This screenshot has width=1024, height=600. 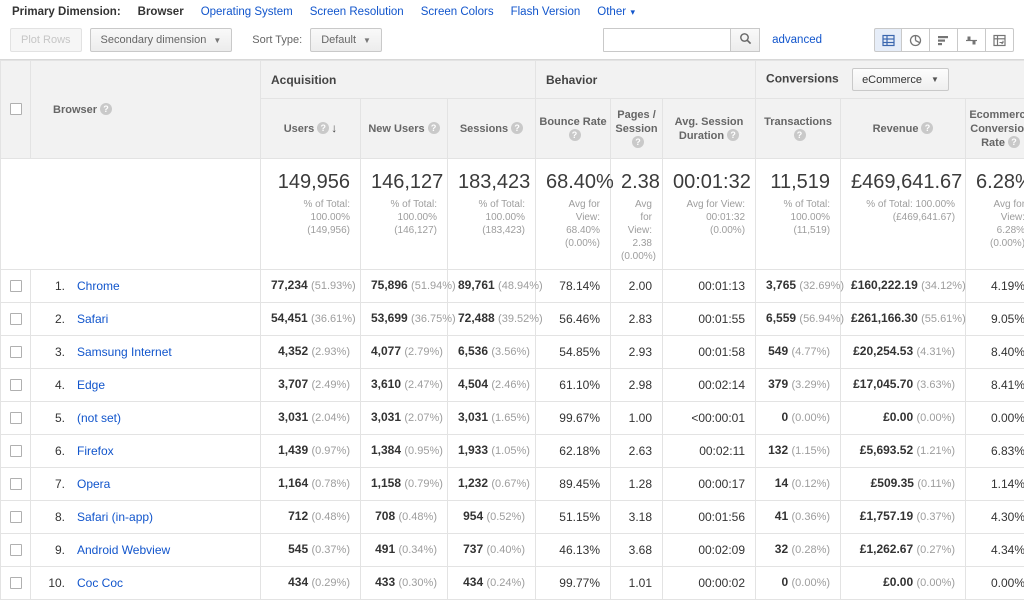 I want to click on users-value: 4,352, so click(x=293, y=351).